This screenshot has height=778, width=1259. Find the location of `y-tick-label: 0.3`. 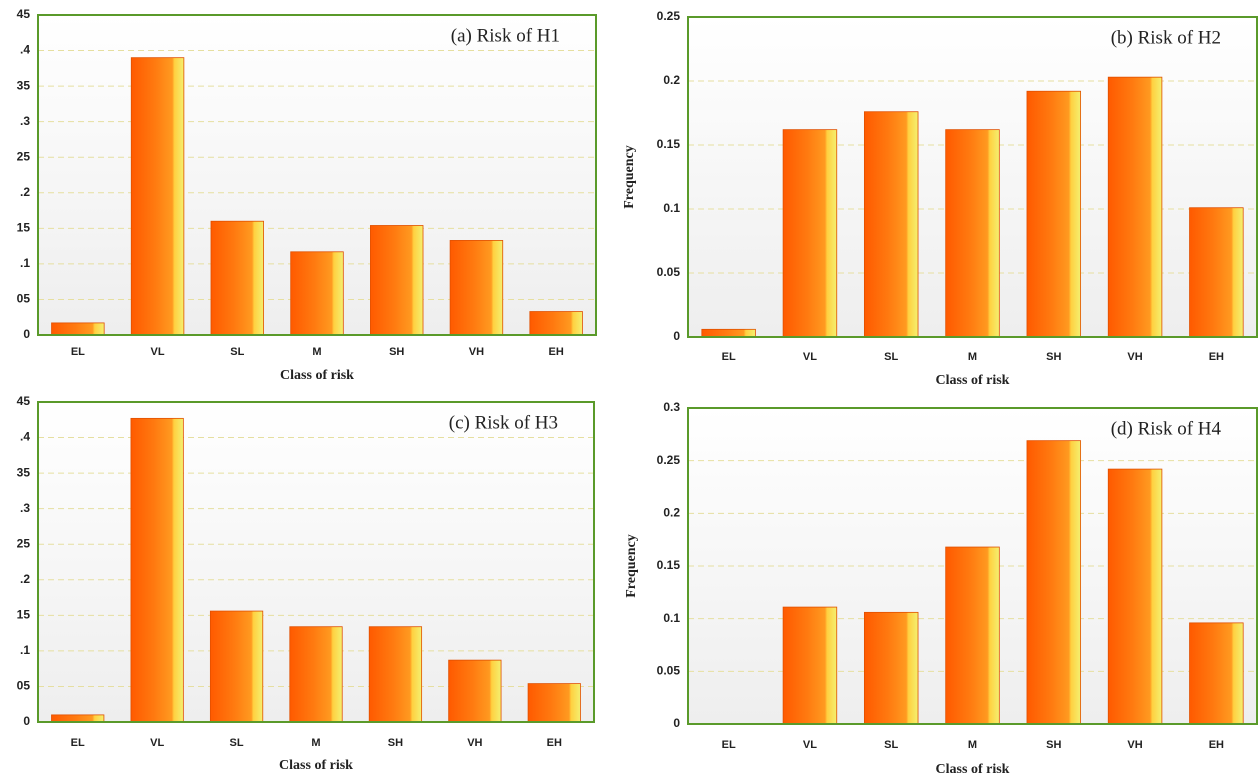

y-tick-label: 0.3 is located at coordinates (671, 407).